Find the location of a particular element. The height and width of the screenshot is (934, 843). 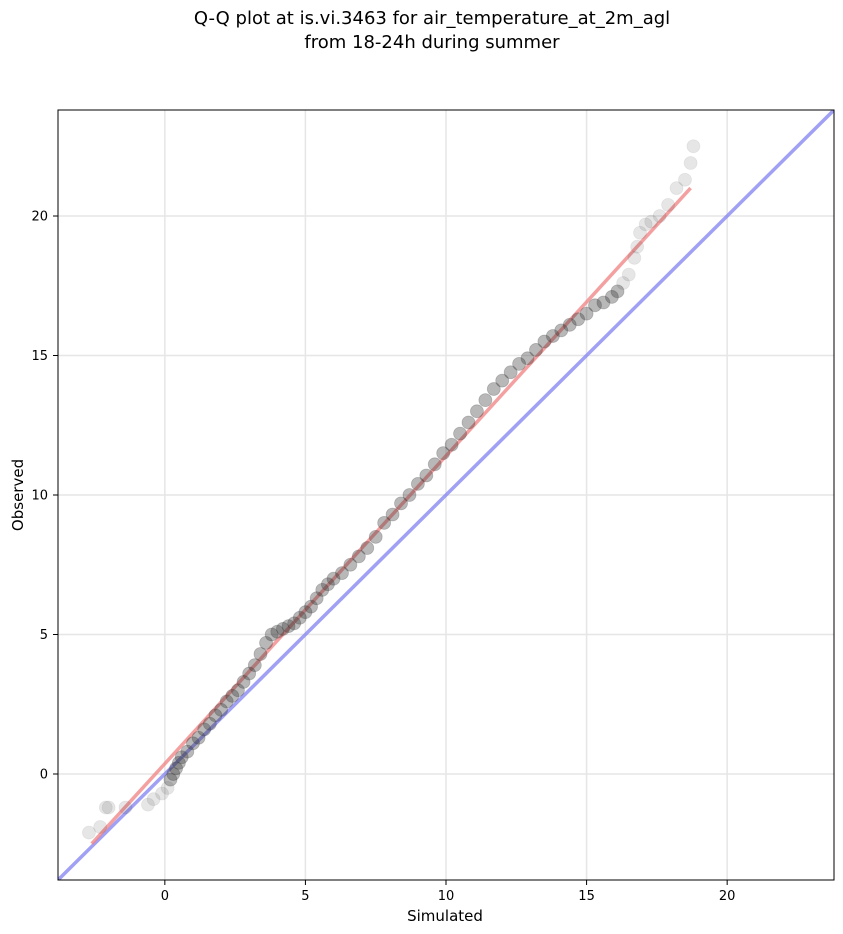

y-tick-label: 0 is located at coordinates (44, 774).